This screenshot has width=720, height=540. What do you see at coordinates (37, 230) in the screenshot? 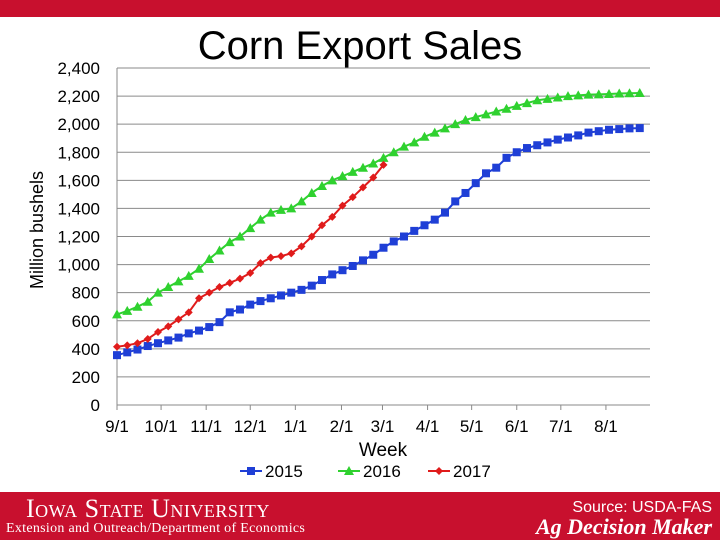
I see `y-axis-title: Million bushels` at bounding box center [37, 230].